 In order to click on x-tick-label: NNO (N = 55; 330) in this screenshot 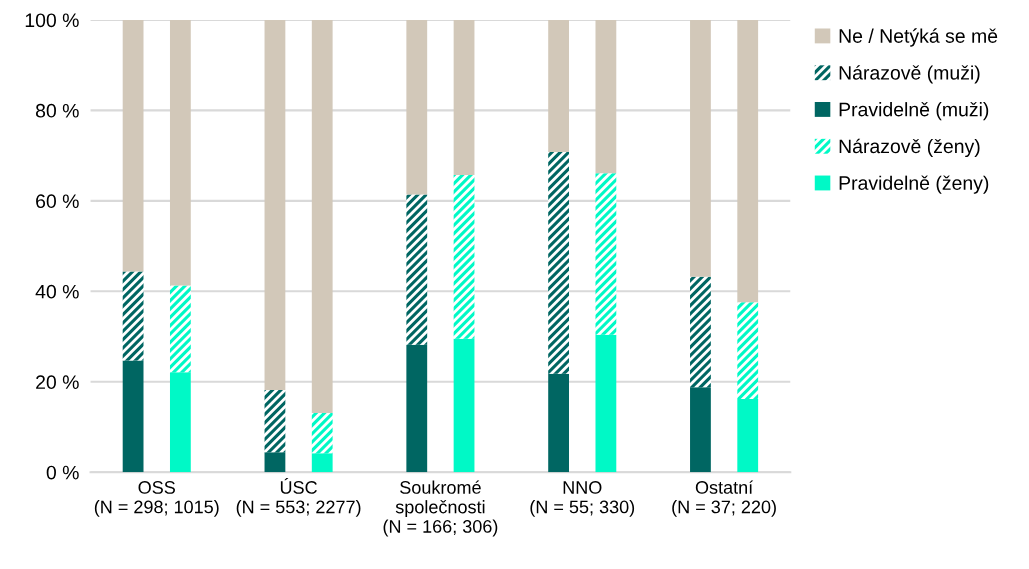, I will do `click(582, 499)`.